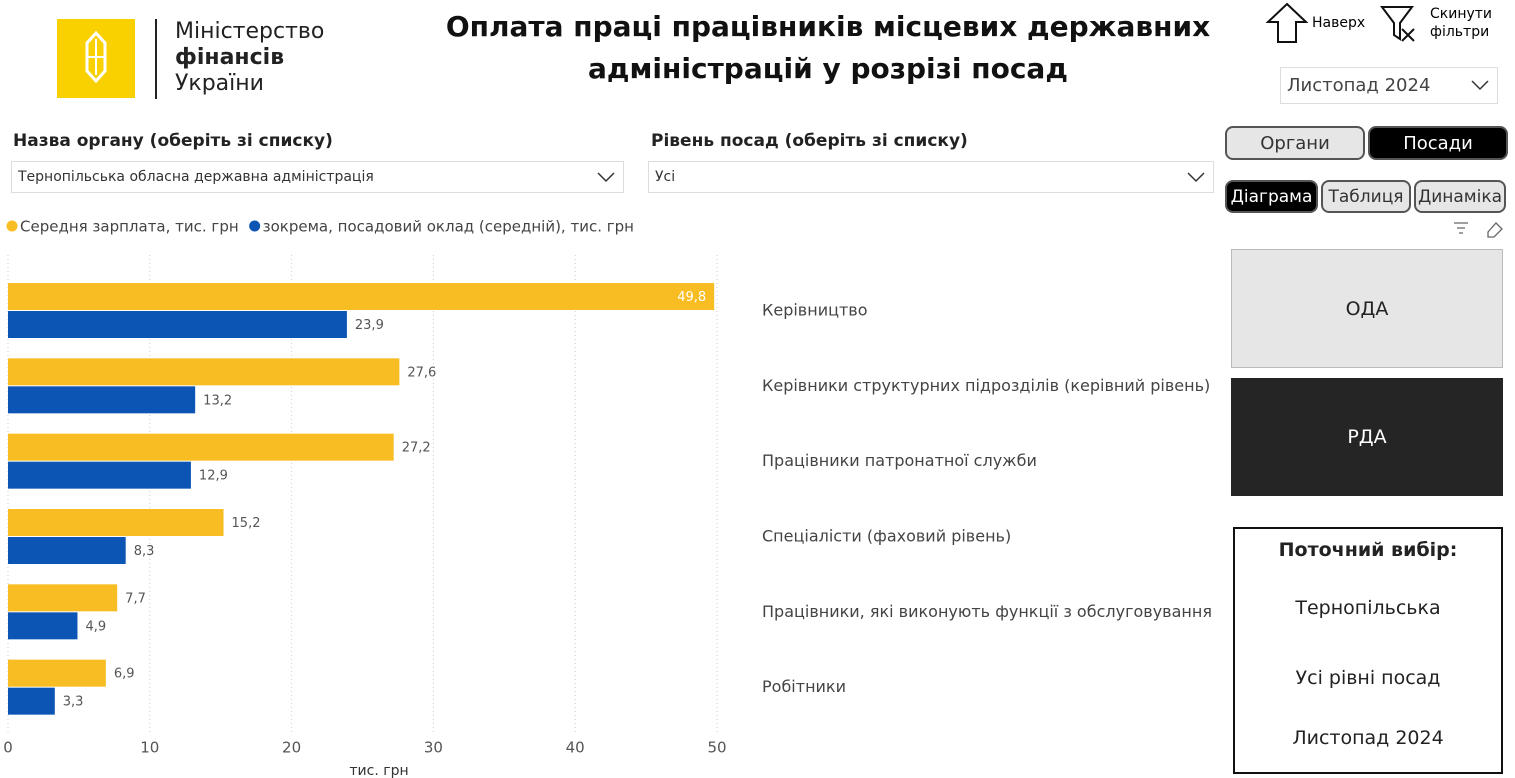 The image size is (1515, 778). I want to click on rda-button: РДА, so click(1367, 437).